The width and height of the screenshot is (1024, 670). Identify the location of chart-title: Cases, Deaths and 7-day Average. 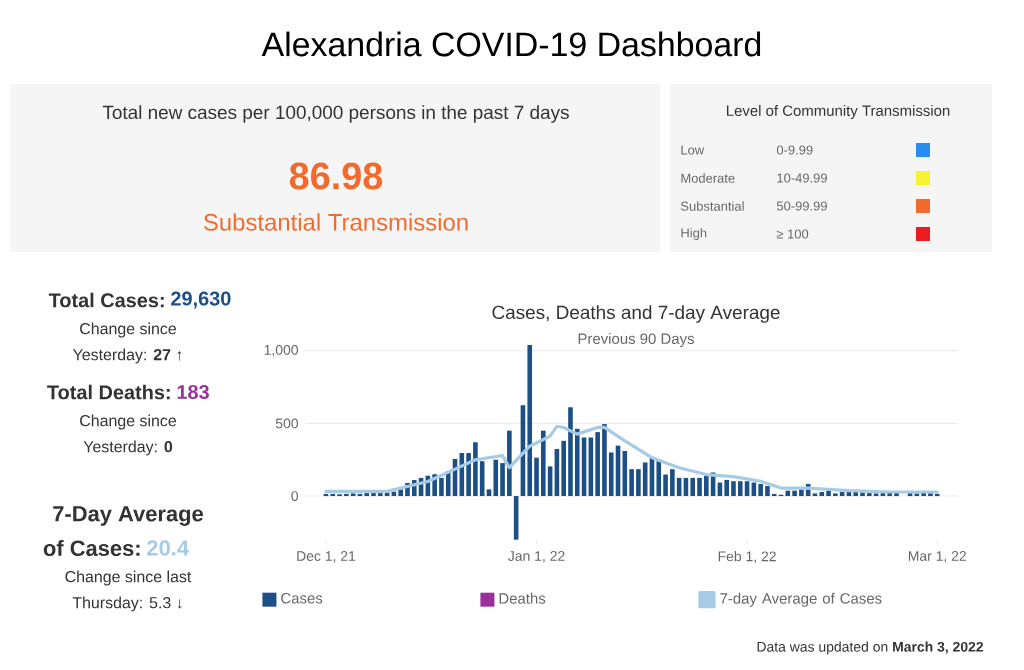
(636, 314).